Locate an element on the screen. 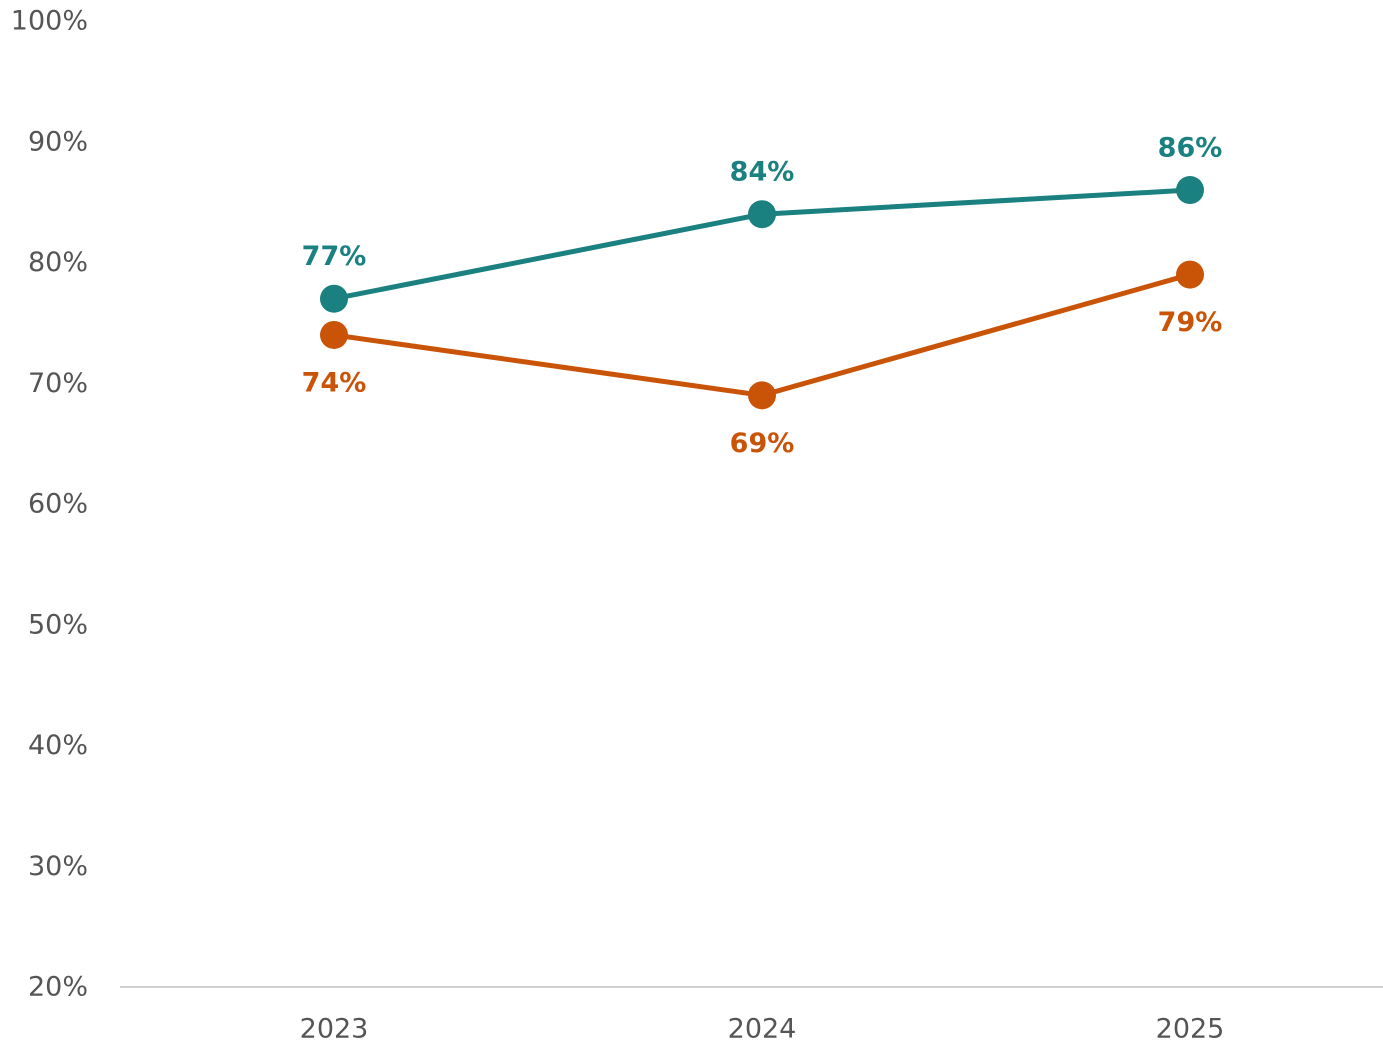 Image resolution: width=1383 pixels, height=1046 pixels. x-tick-label: 2024 is located at coordinates (762, 1029).